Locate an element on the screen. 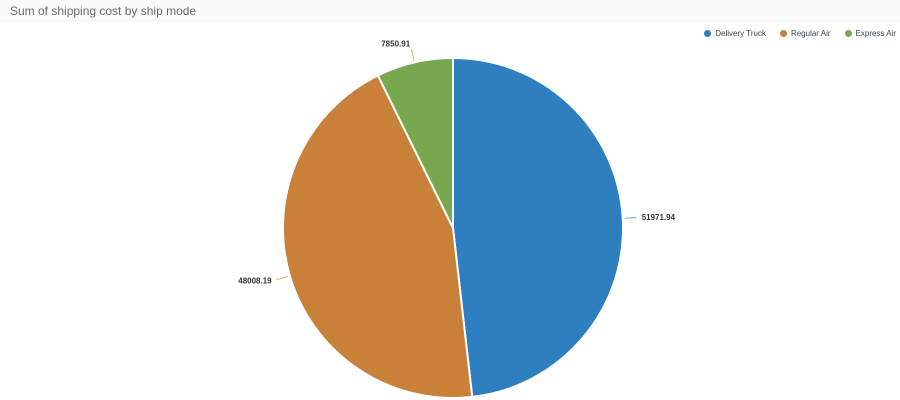 This screenshot has width=900, height=400. legend-item-label: Express Air is located at coordinates (875, 33).